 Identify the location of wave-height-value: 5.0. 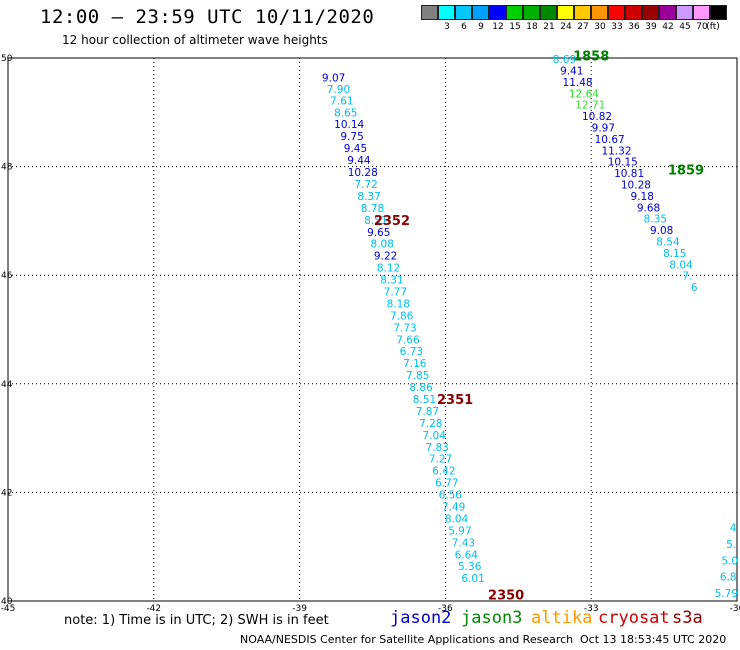
(729, 561).